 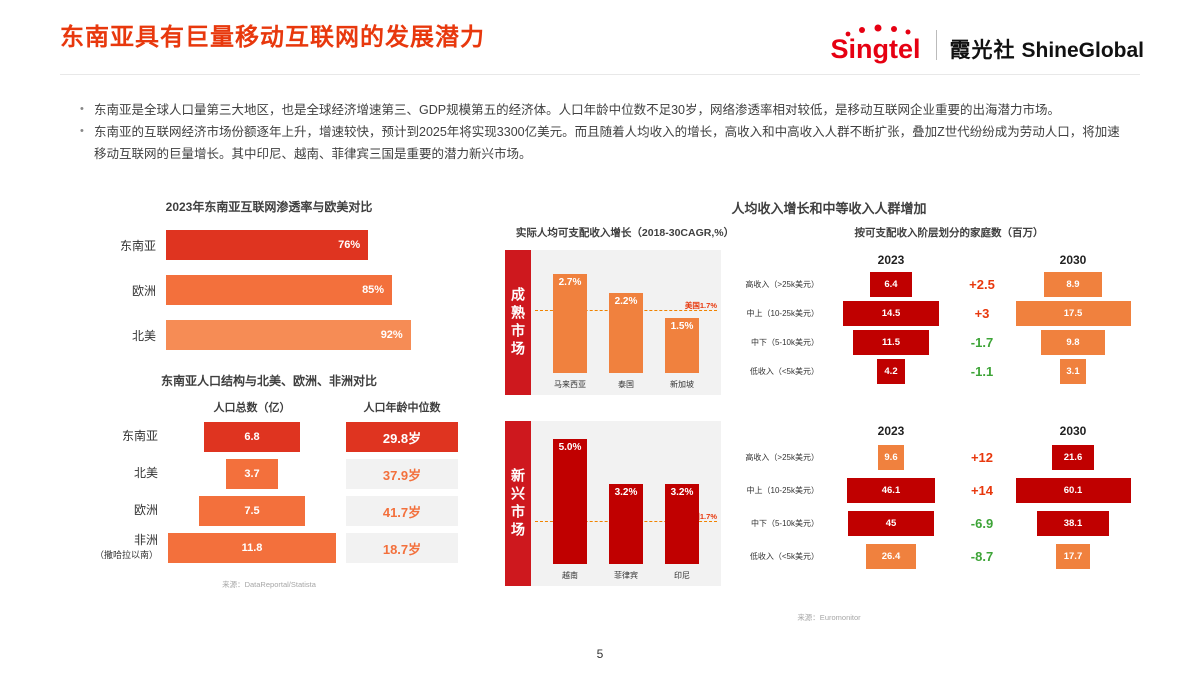 I want to click on bar: 6.8, so click(x=252, y=437).